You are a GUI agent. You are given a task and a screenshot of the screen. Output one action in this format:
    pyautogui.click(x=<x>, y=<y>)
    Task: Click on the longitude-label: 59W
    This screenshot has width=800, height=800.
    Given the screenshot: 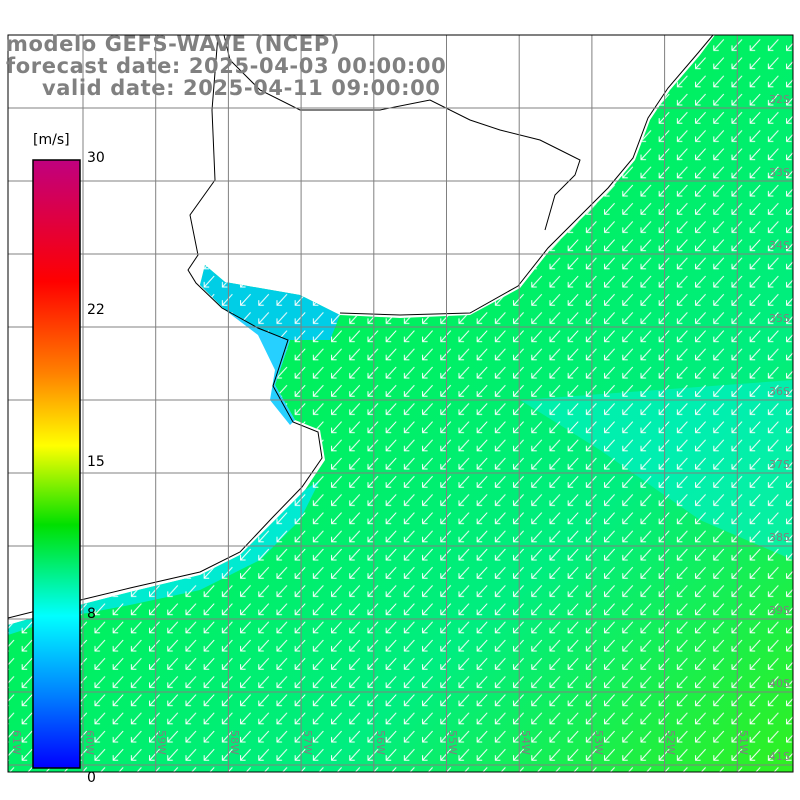 What is the action you would take?
    pyautogui.click(x=162, y=742)
    